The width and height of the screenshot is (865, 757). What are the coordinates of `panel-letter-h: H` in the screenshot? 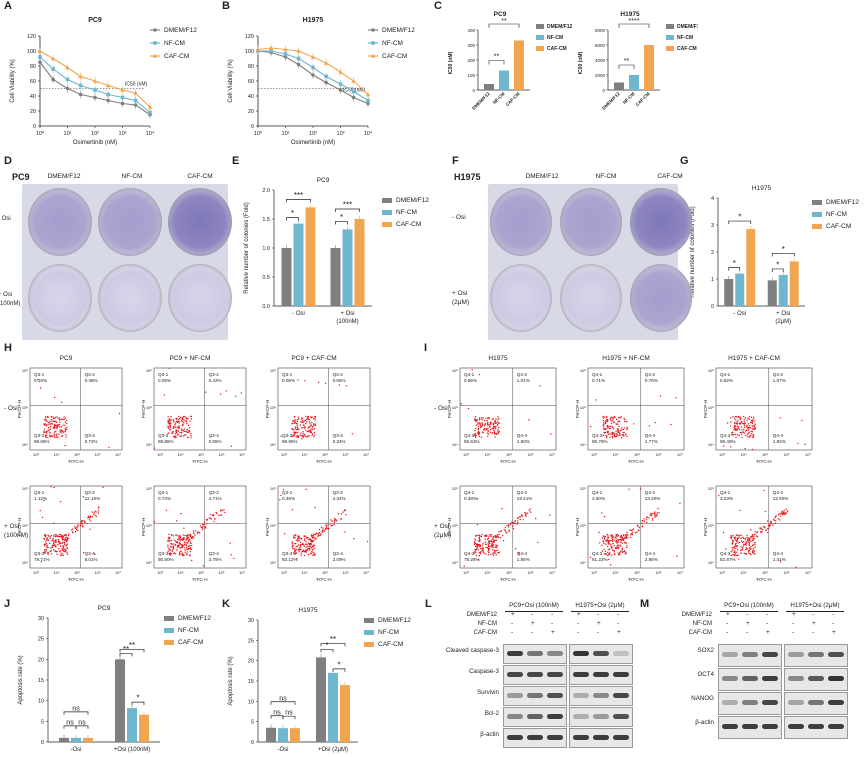 It's located at (8, 348).